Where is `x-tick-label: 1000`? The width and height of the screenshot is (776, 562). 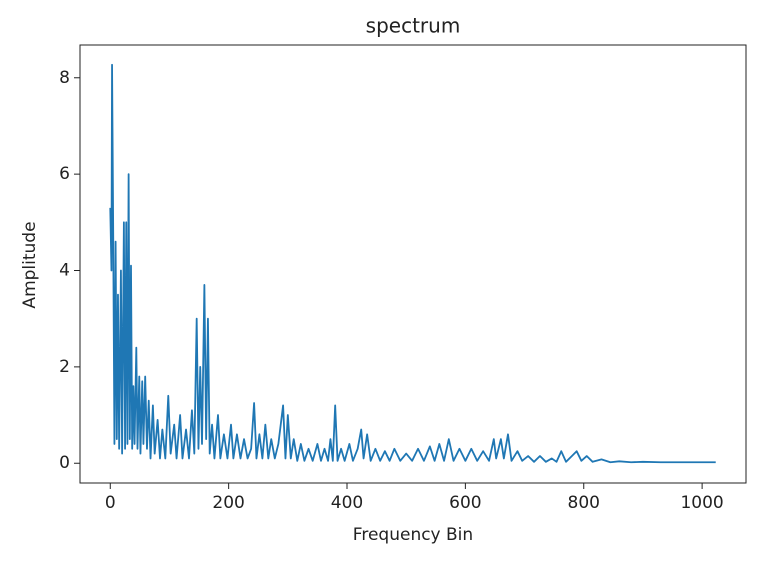
x-tick-label: 1000 is located at coordinates (701, 503).